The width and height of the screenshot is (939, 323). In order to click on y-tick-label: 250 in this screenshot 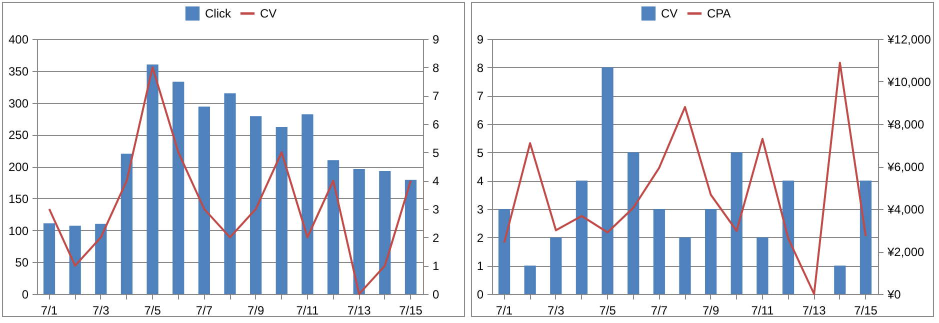, I will do `click(18, 135)`.